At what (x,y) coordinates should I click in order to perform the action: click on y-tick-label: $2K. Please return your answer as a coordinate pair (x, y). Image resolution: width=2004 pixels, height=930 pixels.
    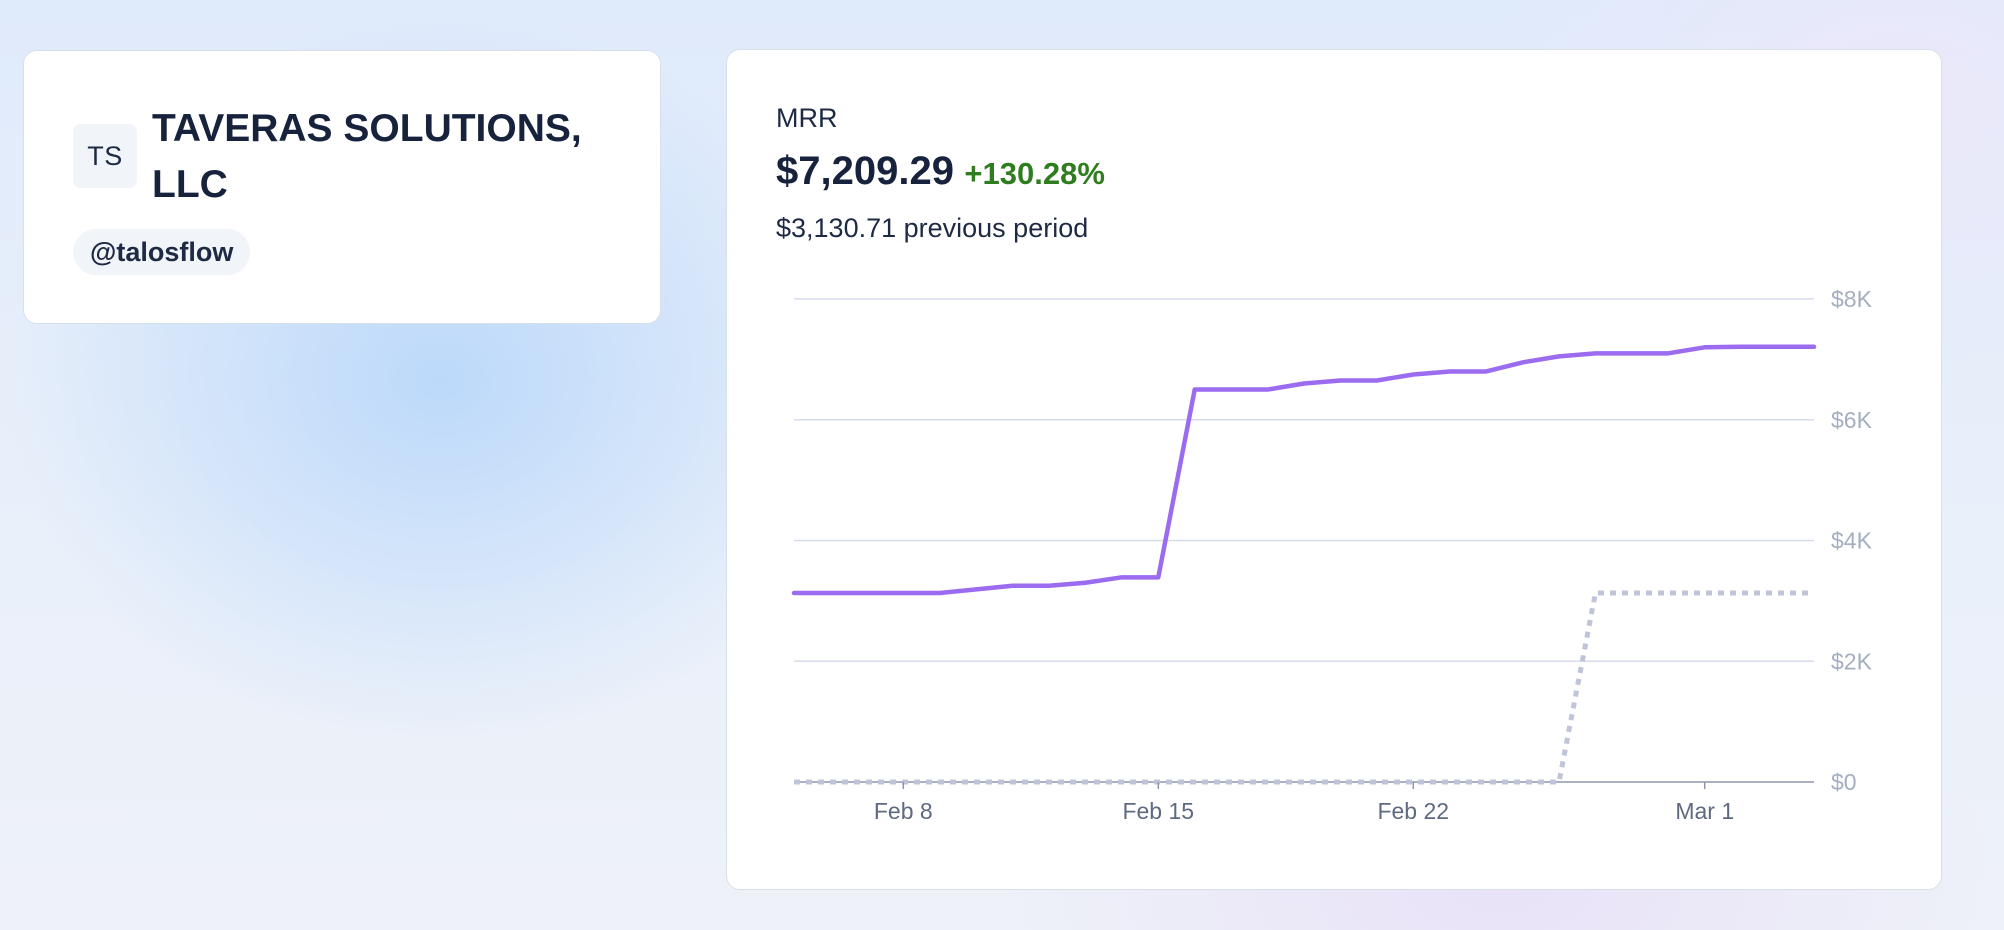
    Looking at the image, I should click on (1852, 661).